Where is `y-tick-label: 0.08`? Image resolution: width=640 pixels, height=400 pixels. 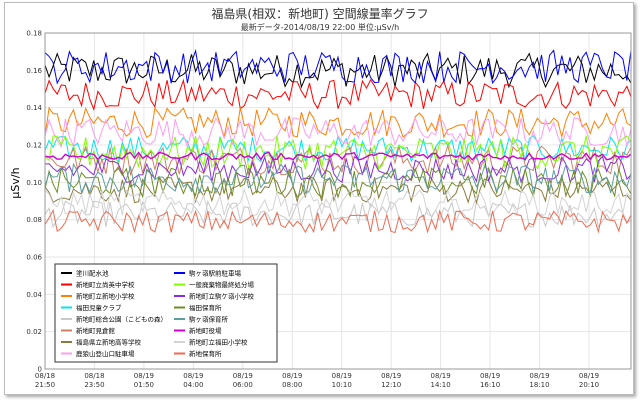 y-tick-label: 0.08 is located at coordinates (34, 220).